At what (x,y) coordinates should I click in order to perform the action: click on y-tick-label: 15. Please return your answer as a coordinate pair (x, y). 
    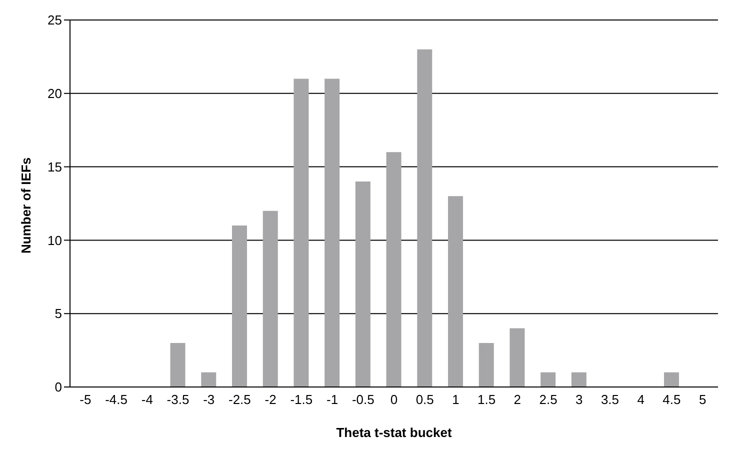
    Looking at the image, I should click on (55, 166).